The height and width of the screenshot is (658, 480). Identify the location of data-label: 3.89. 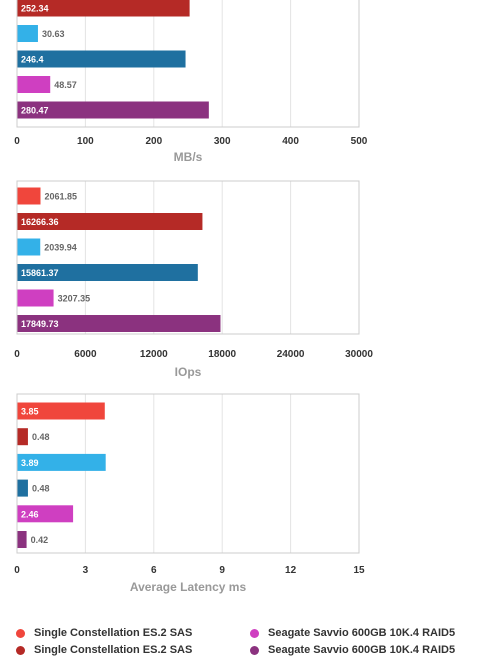
(30, 463).